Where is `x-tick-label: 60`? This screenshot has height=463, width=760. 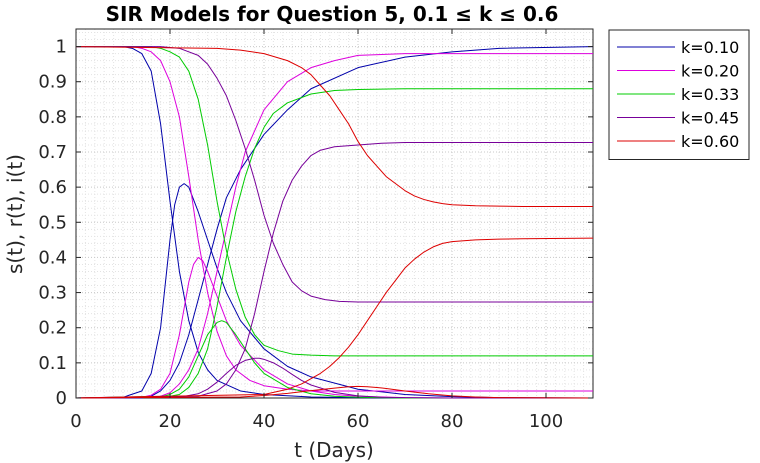 x-tick-label: 60 is located at coordinates (358, 421).